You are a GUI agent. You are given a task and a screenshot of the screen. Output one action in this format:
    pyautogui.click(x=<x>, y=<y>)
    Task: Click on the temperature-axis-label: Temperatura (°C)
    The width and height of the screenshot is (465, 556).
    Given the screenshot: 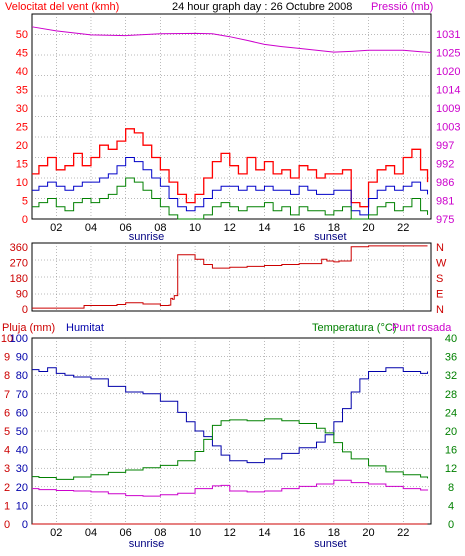 What is the action you would take?
    pyautogui.click(x=354, y=328)
    